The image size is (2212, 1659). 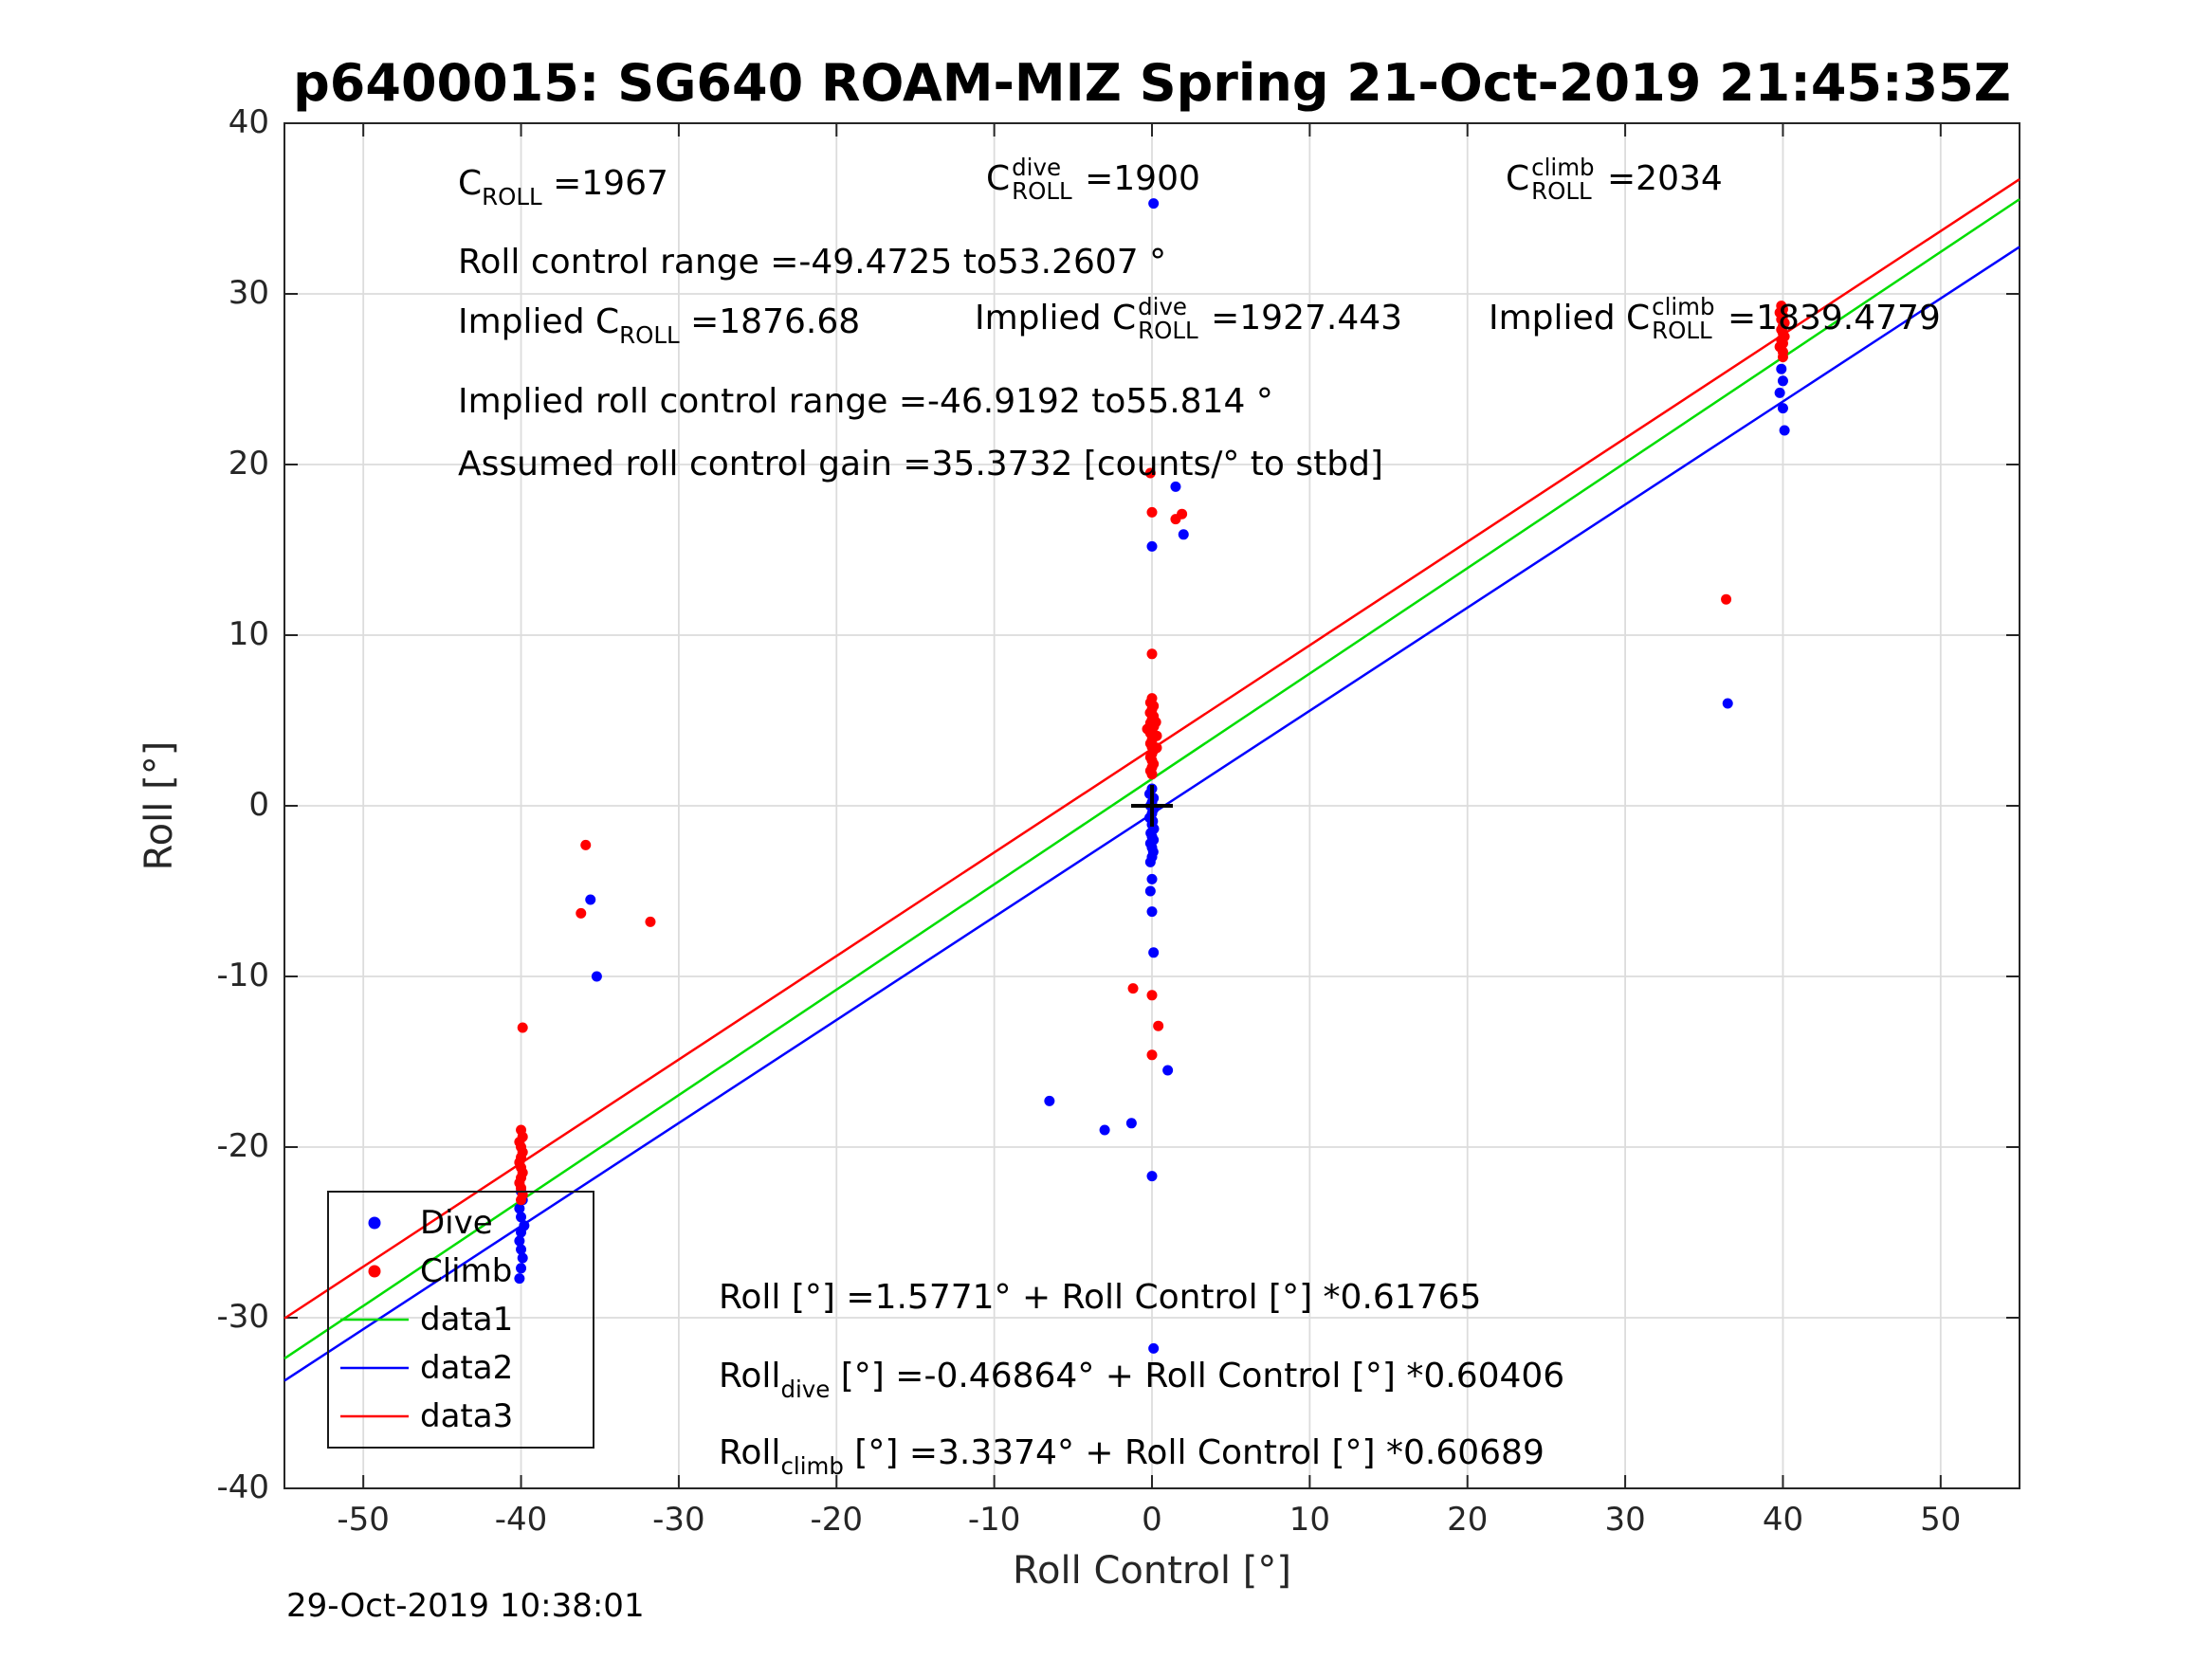 I want to click on x-tick-label: -10, so click(x=994, y=1520).